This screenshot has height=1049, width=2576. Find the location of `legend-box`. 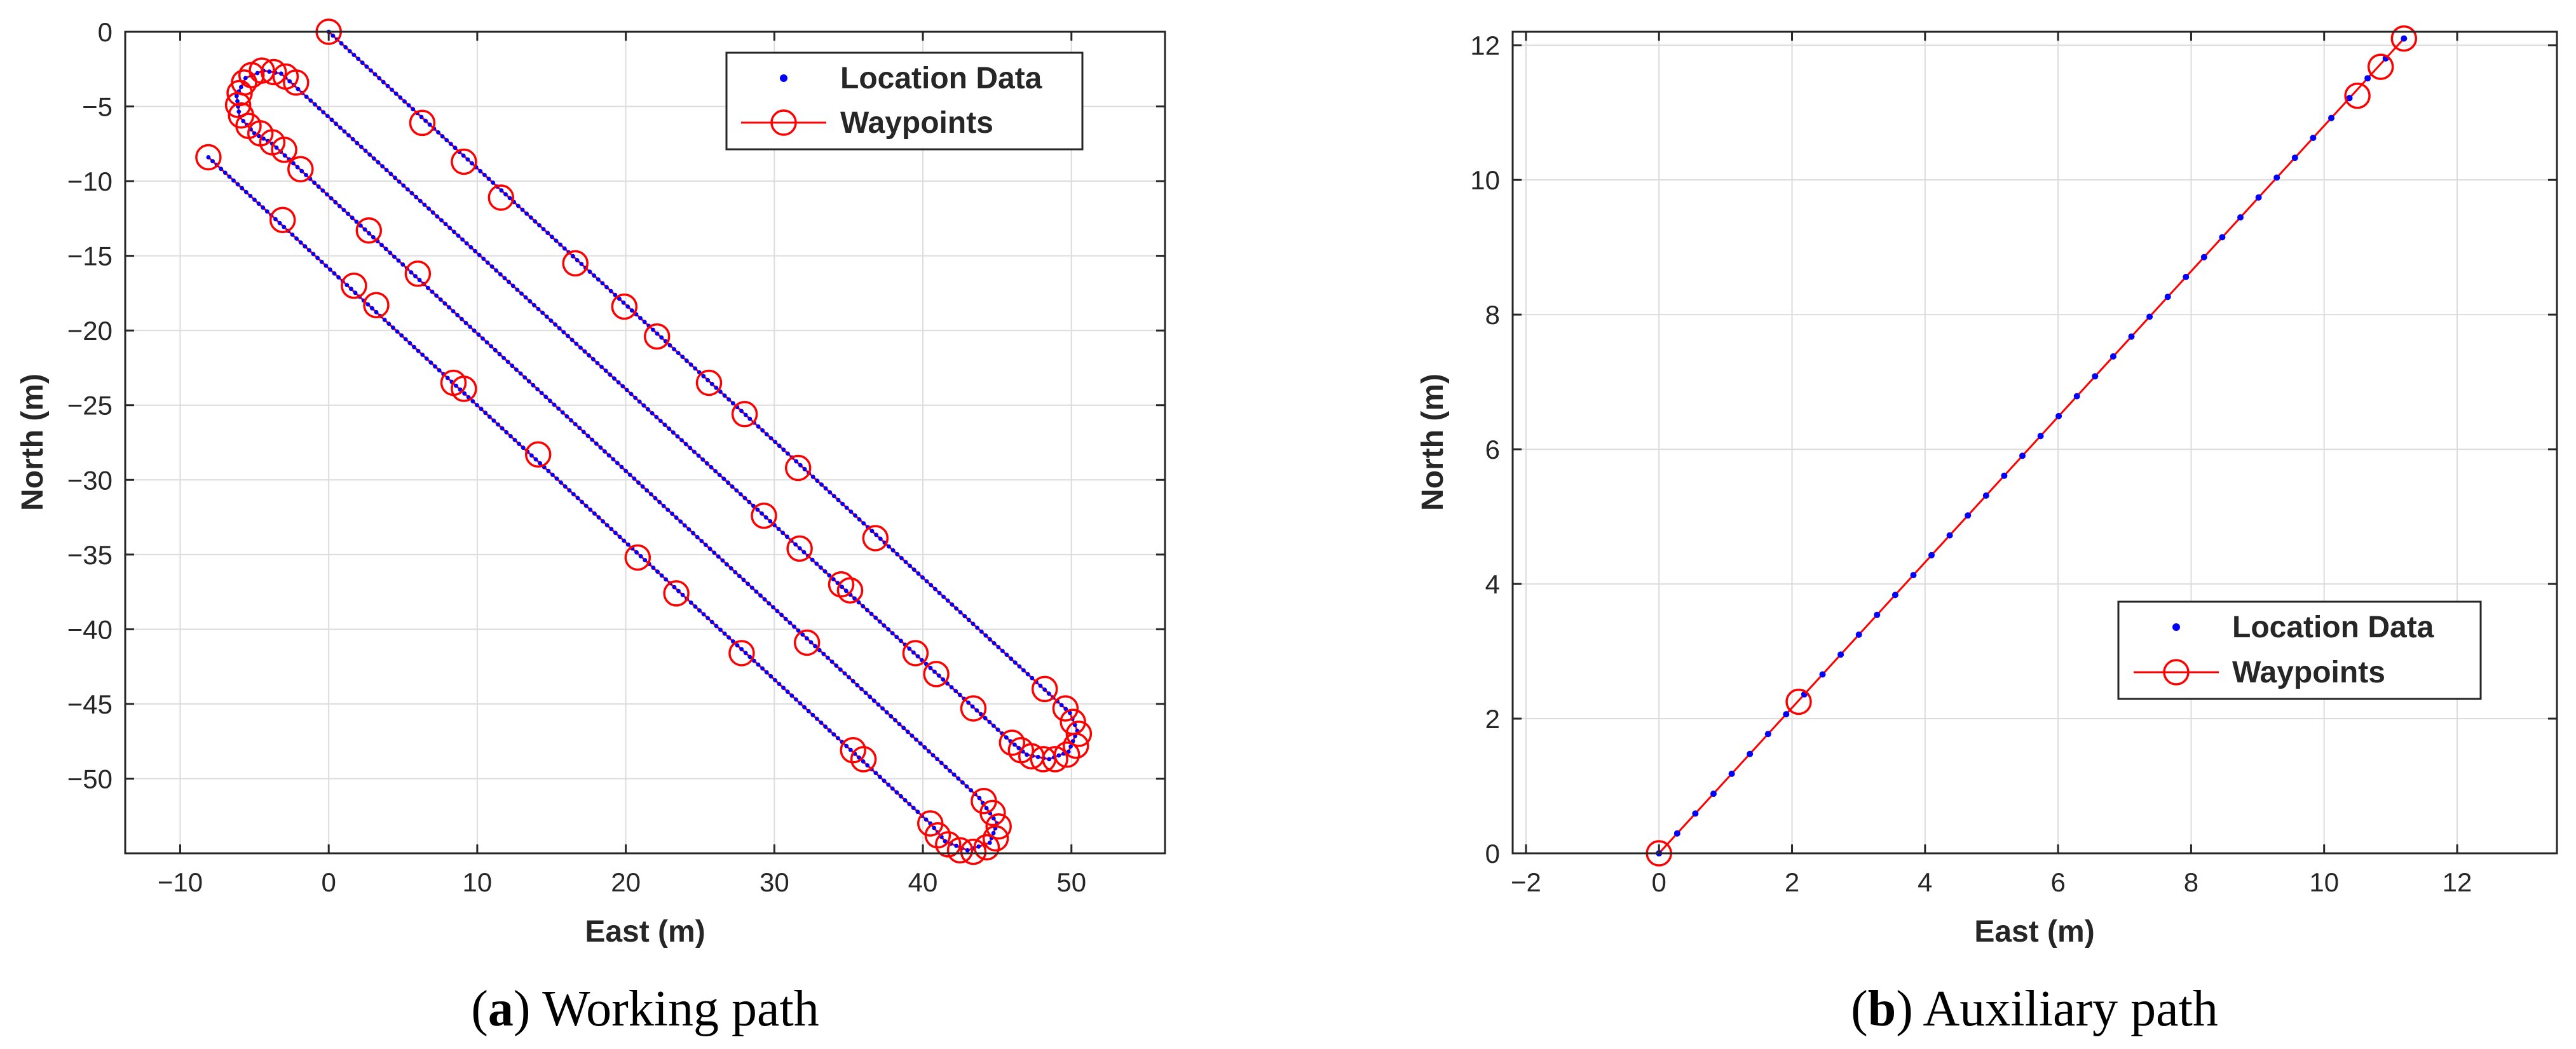

legend-box is located at coordinates (904, 101).